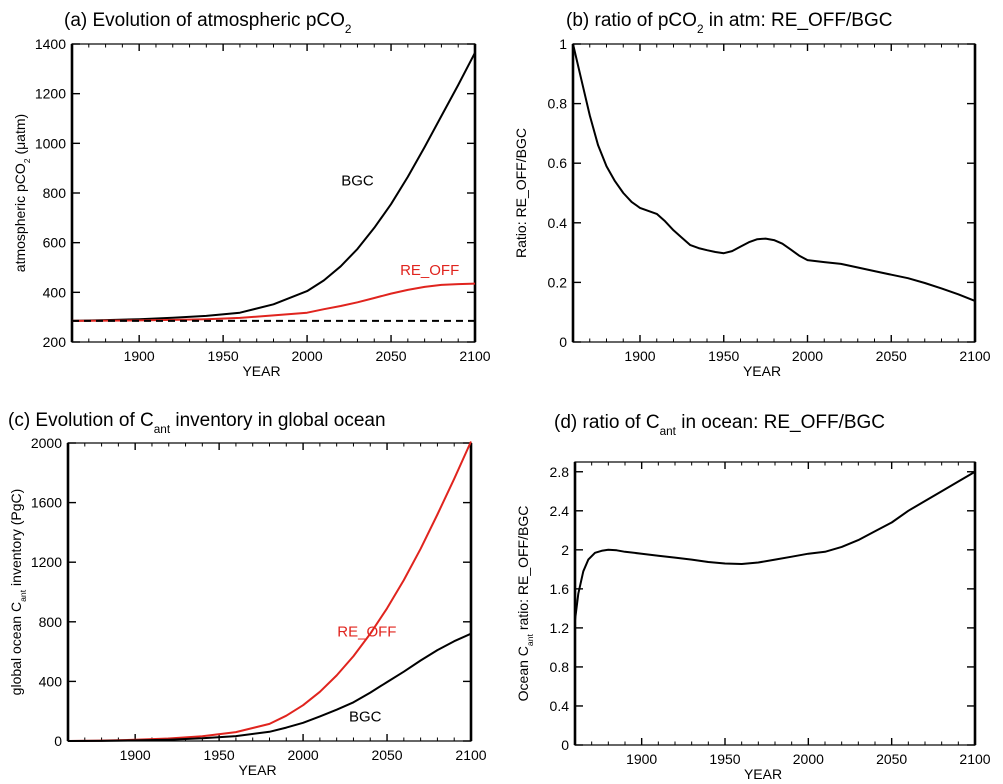 This screenshot has height=784, width=1003. I want to click on y-tick-label: 2.8, so click(560, 472).